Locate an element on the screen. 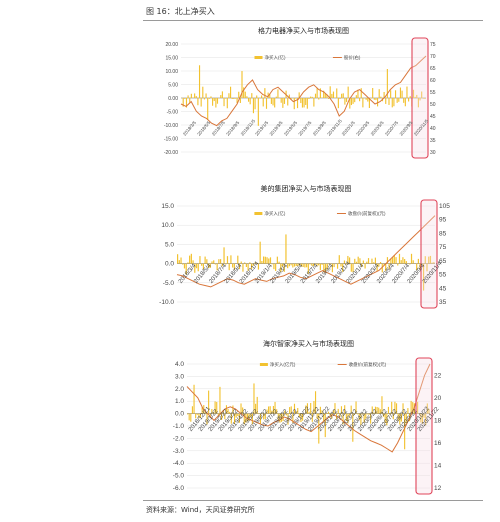 The image size is (500, 522). y-right-tick-label: 45 is located at coordinates (443, 288).